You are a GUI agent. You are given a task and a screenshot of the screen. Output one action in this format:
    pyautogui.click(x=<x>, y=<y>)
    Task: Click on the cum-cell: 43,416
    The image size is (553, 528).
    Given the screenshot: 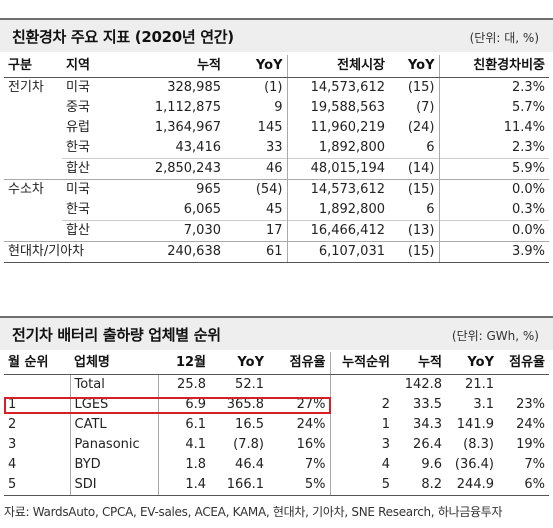 What is the action you would take?
    pyautogui.click(x=198, y=147)
    